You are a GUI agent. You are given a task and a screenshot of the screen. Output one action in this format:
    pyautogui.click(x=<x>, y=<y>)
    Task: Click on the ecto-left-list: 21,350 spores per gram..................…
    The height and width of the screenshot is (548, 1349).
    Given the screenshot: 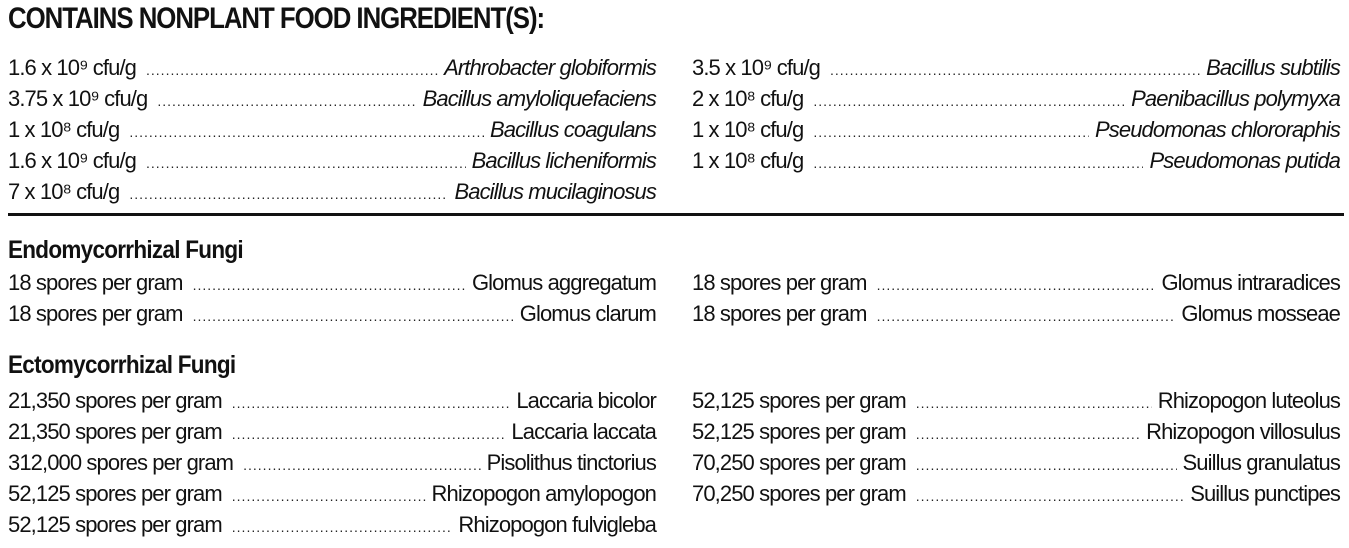 What is the action you would take?
    pyautogui.click(x=332, y=465)
    